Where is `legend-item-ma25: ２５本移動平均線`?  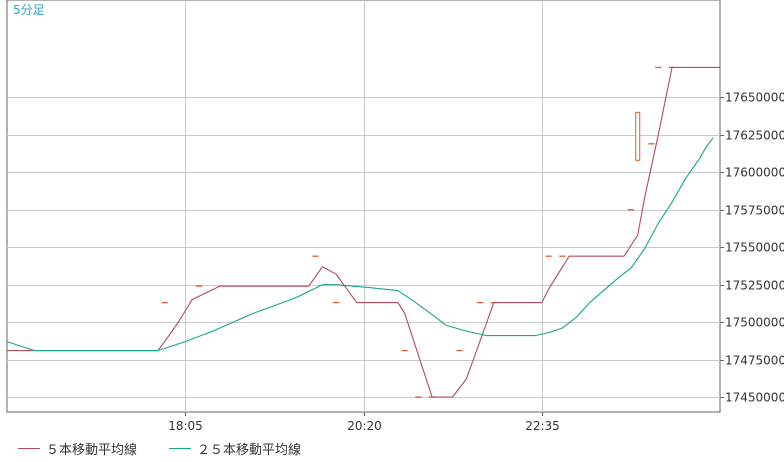 legend-item-ma25: ２５本移動平均線 is located at coordinates (235, 448).